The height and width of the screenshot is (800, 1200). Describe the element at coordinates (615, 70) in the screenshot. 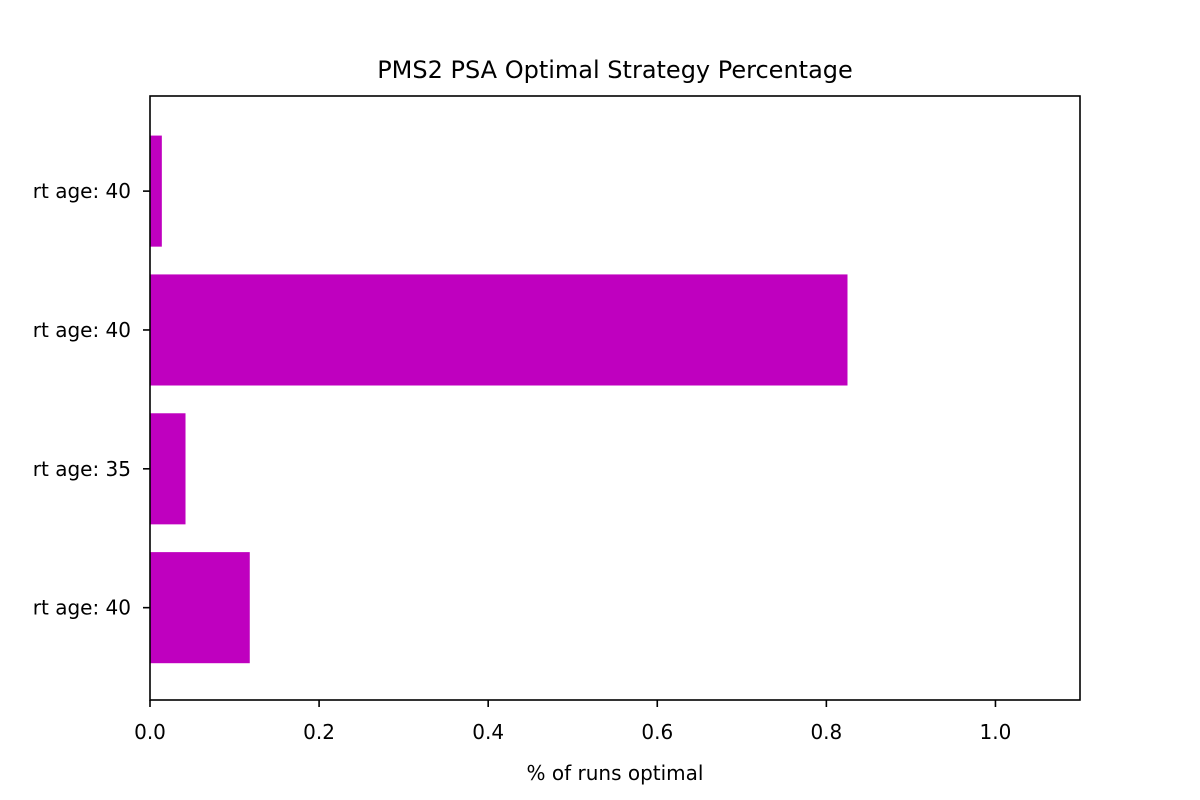

I see `chart-title: PMS2 PSA Optimal Strategy Percentage` at that location.